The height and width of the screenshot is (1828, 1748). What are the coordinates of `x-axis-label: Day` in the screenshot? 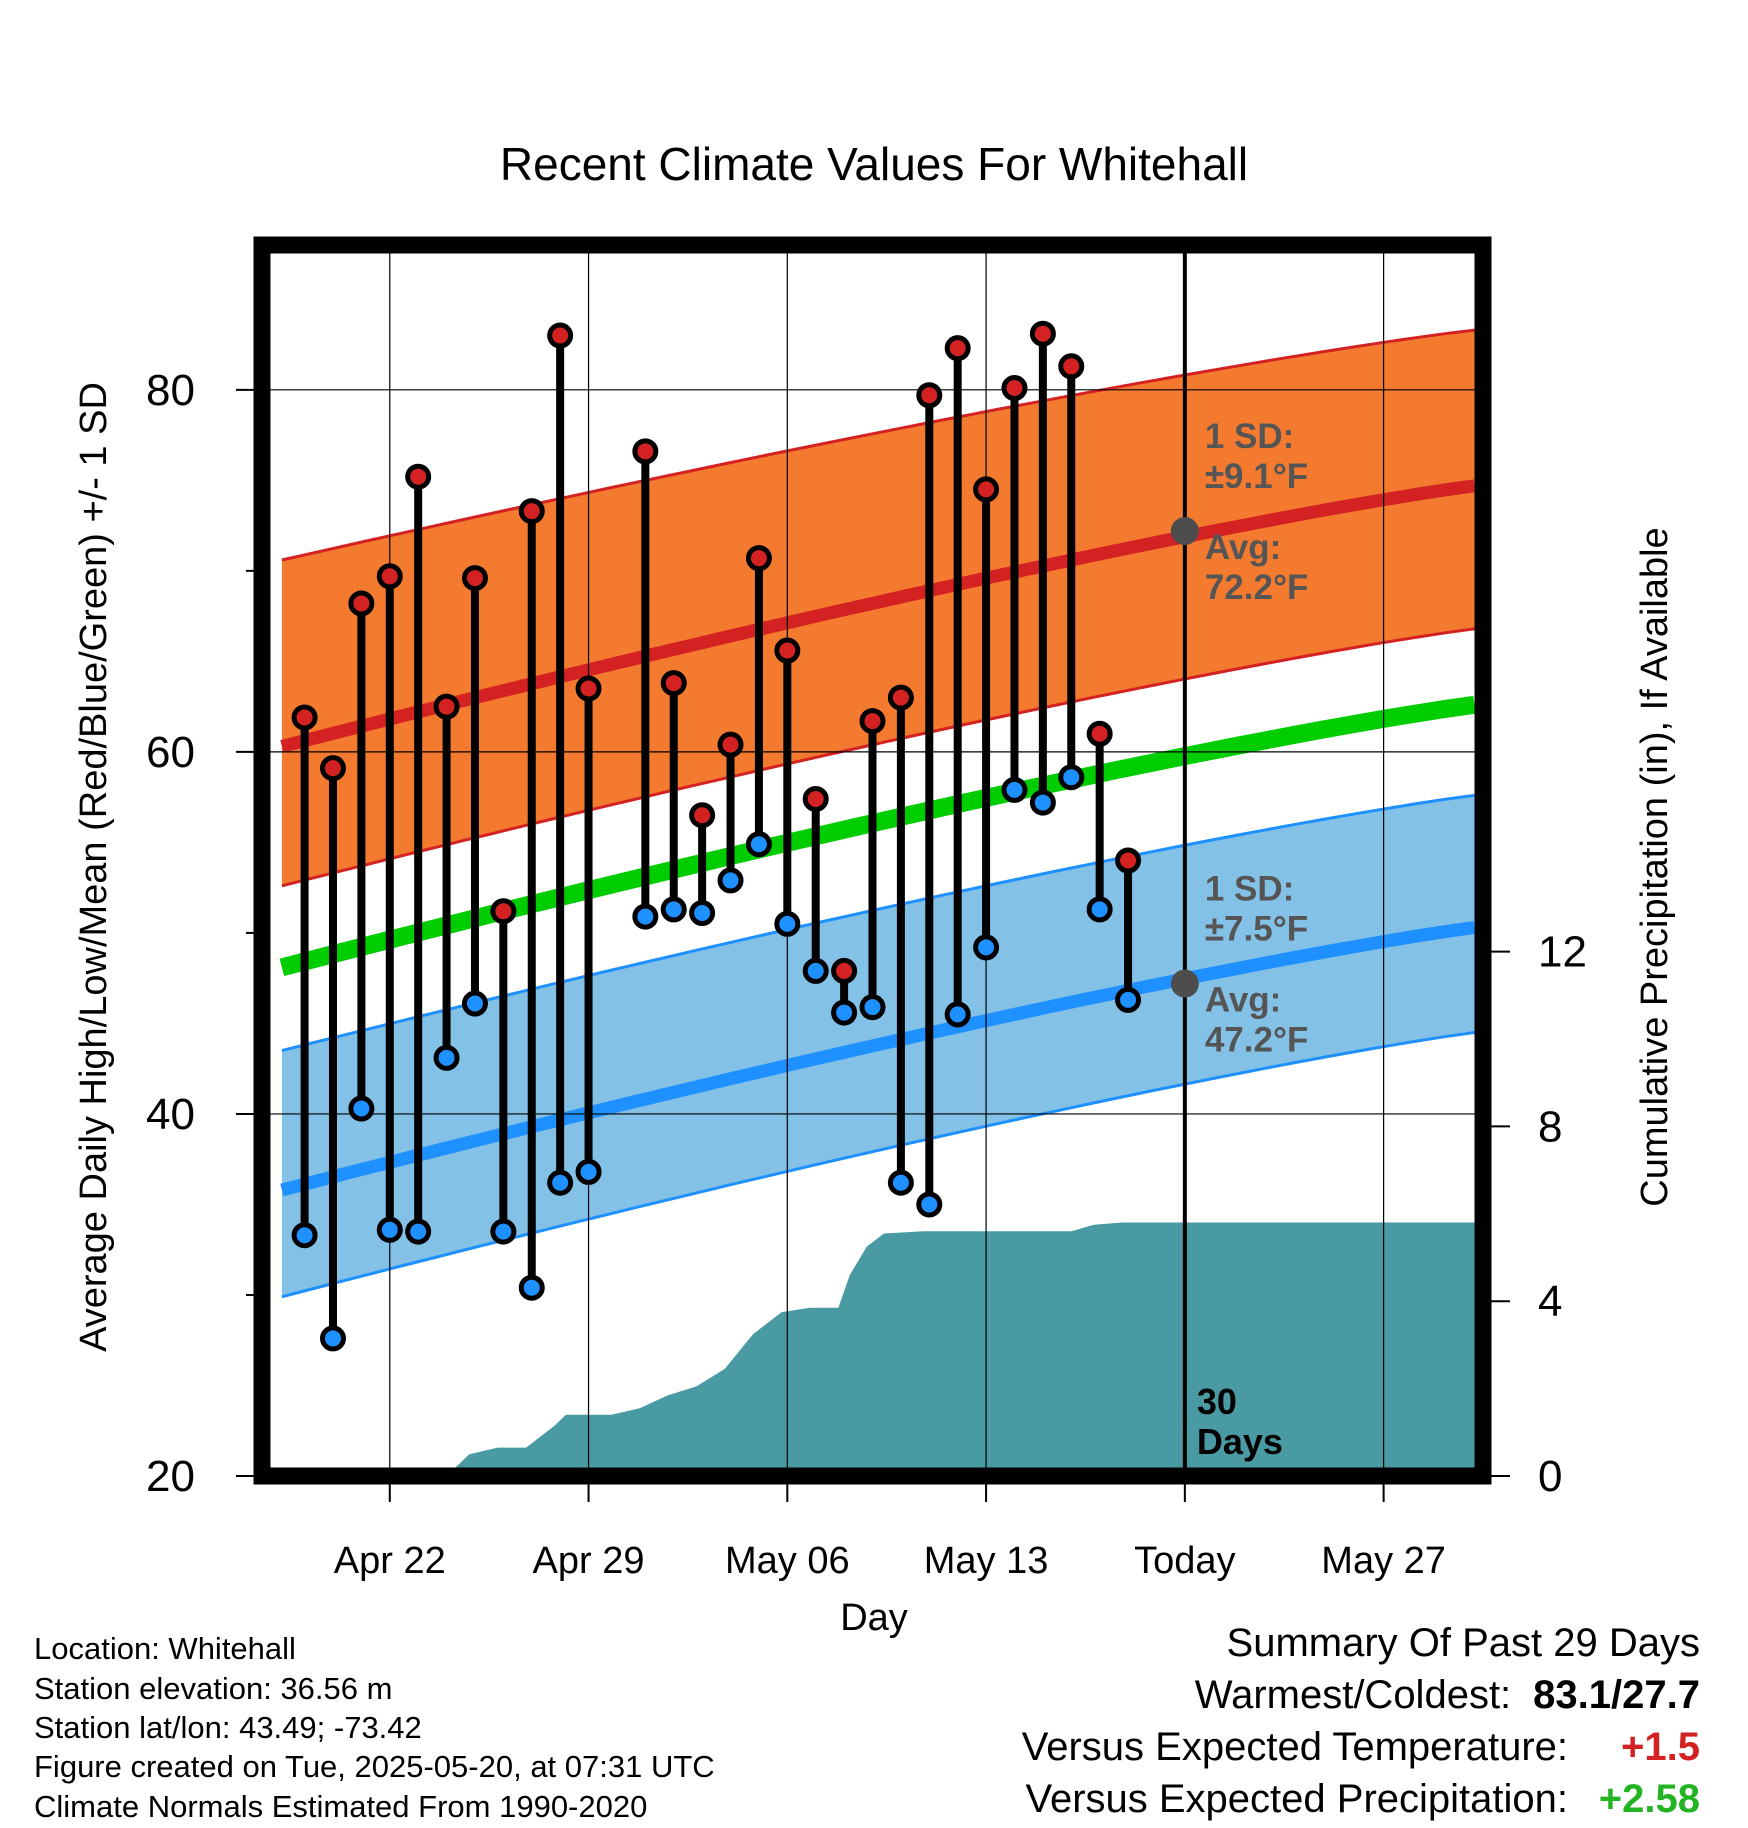 It's located at (874, 1618).